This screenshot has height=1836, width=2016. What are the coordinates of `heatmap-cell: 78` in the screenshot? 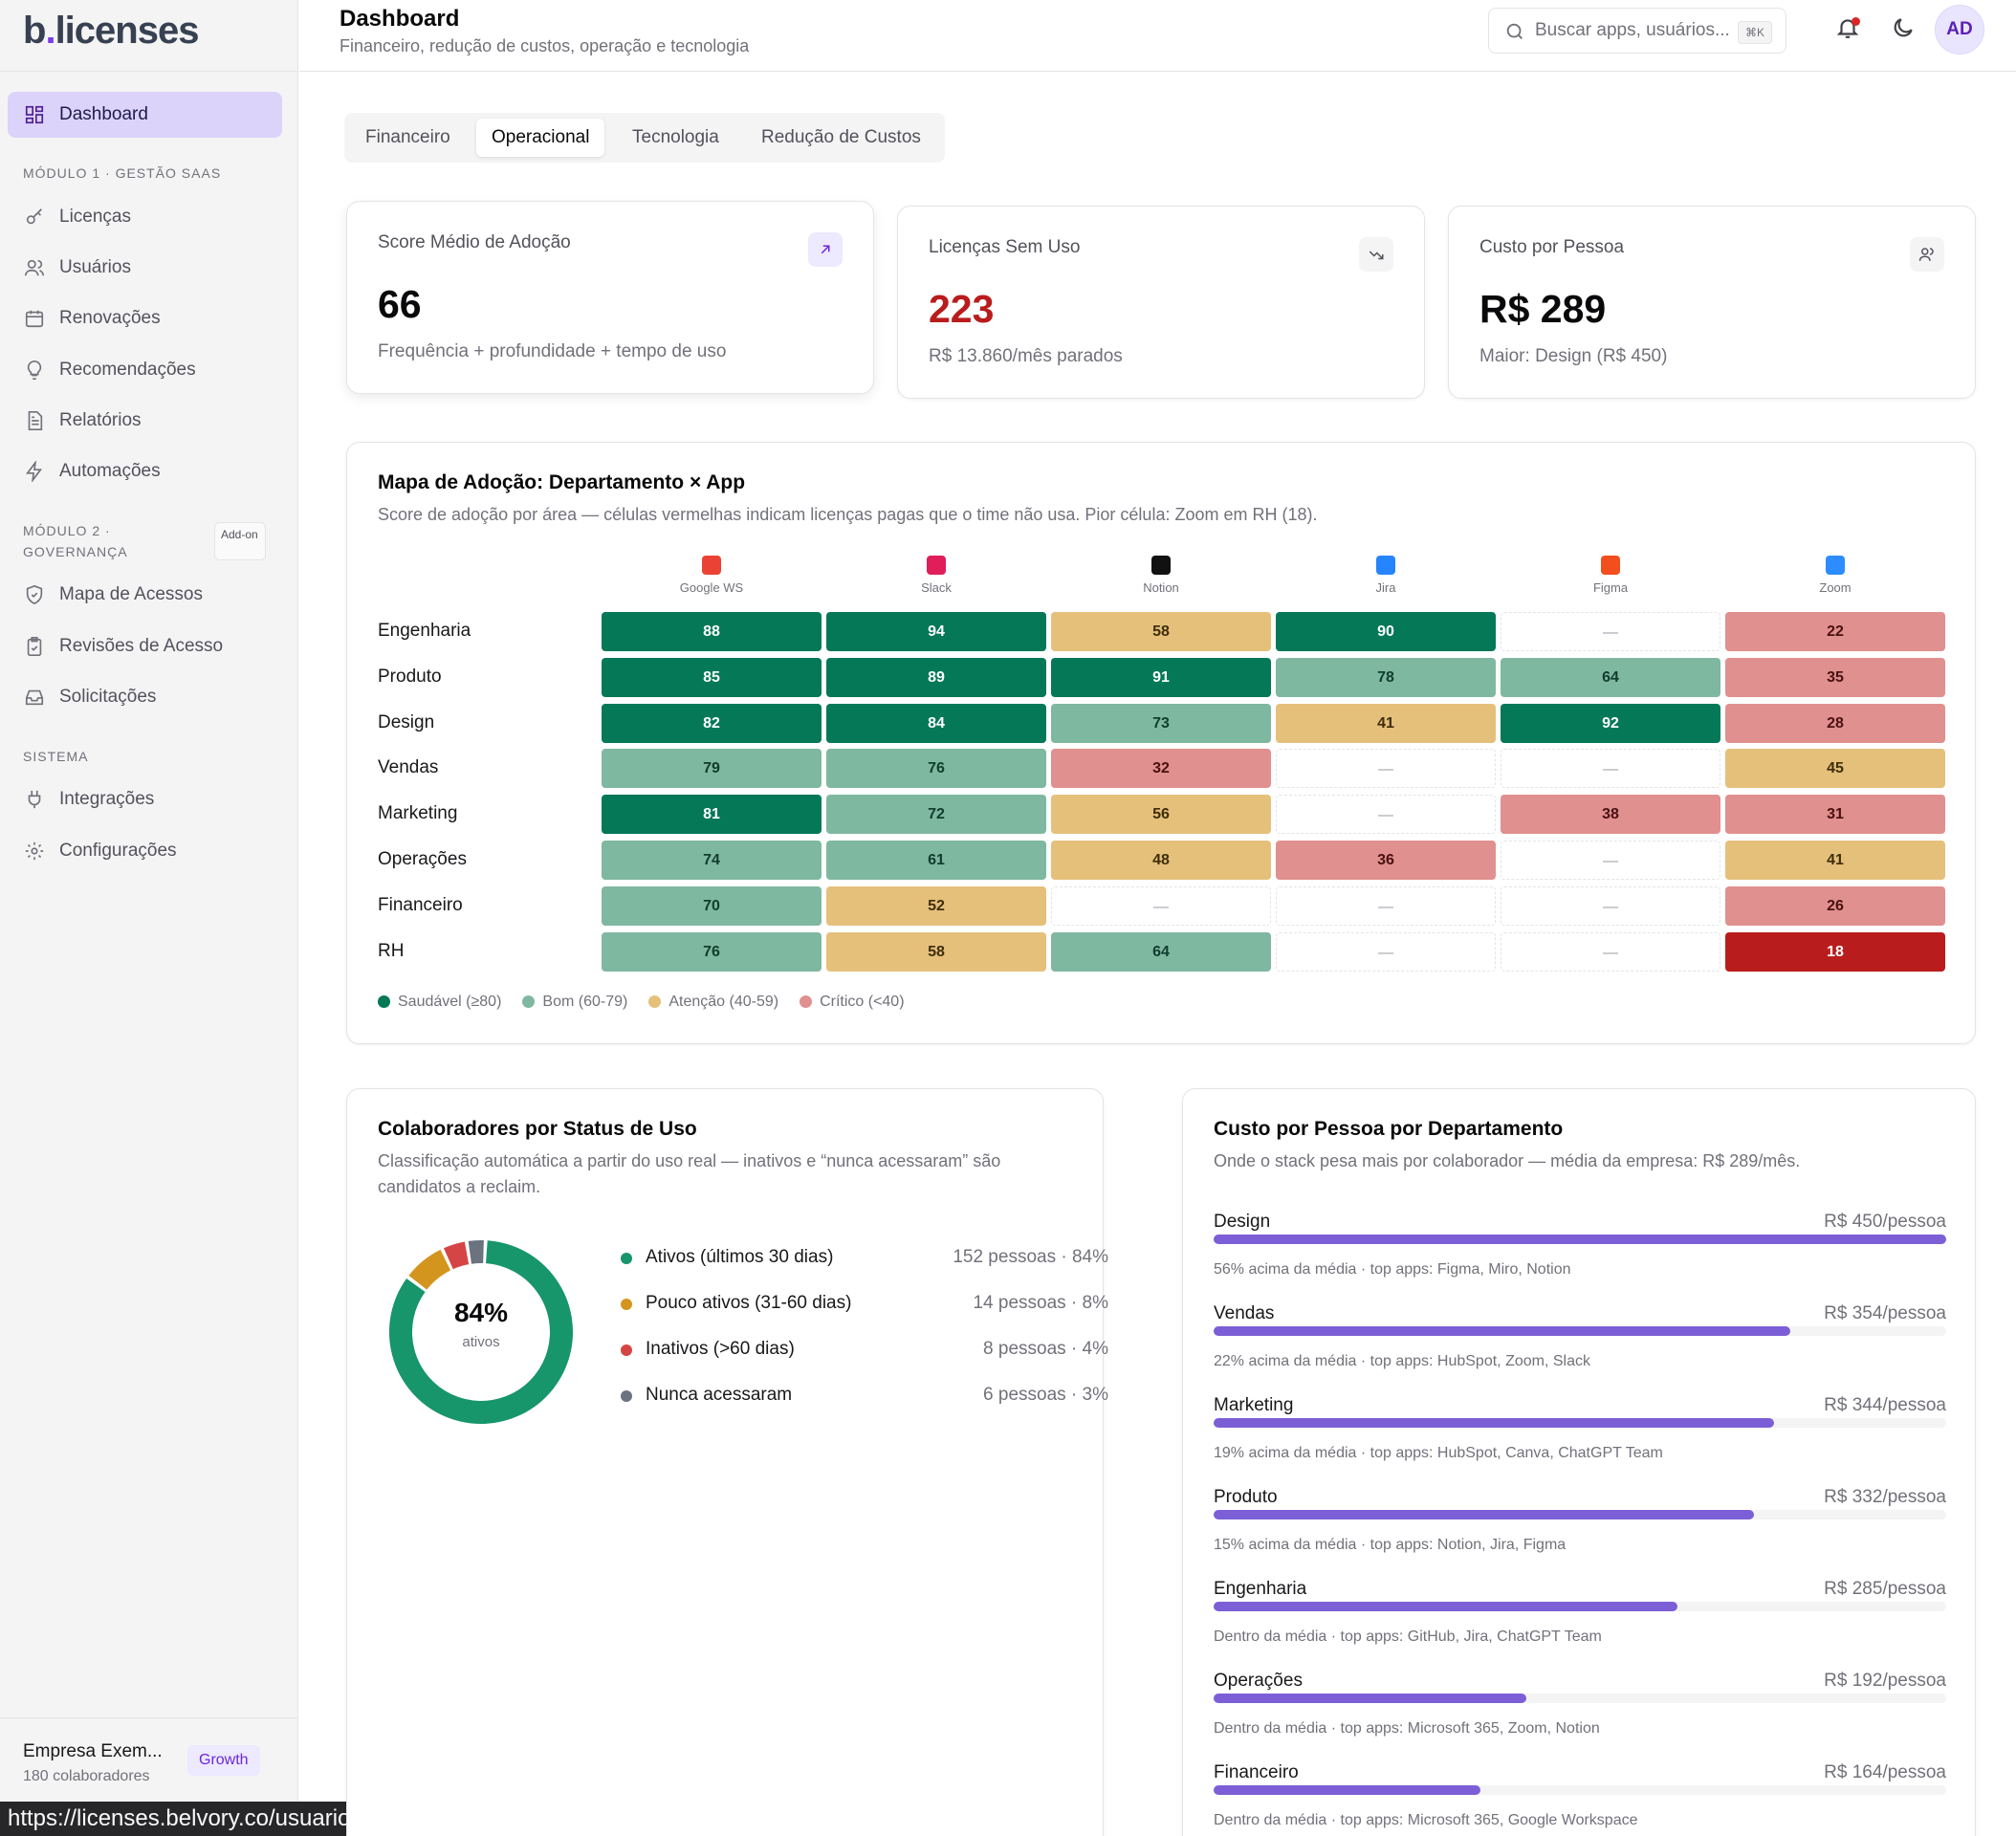 It's located at (1386, 677).